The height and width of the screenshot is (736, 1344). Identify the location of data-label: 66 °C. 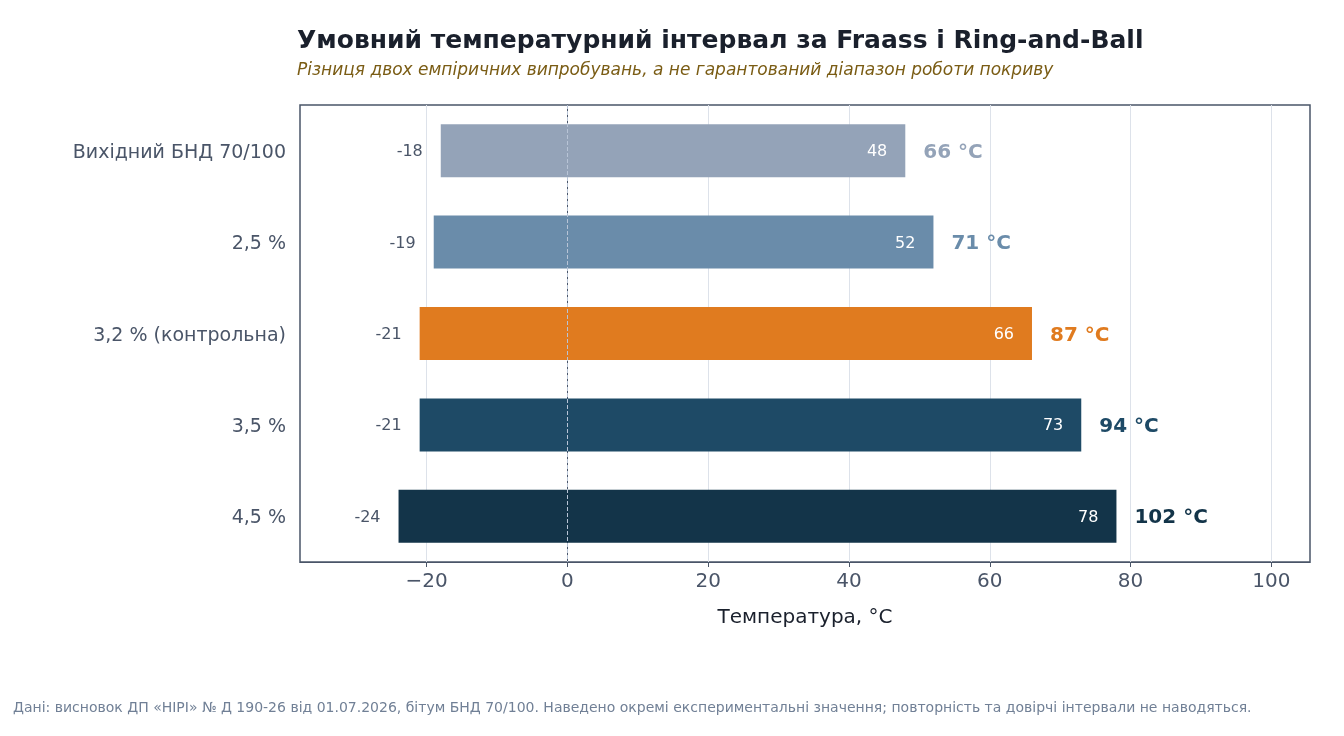
(953, 150).